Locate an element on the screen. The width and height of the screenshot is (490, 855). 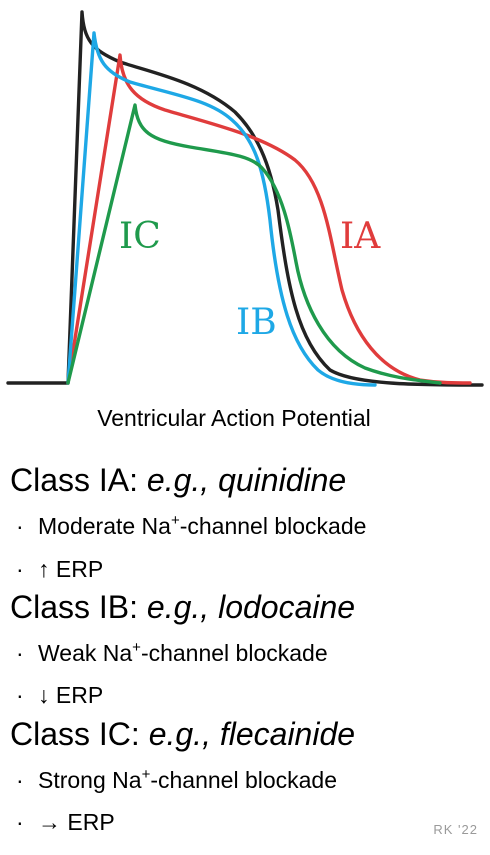
ib-curve-label: IB is located at coordinates (256, 322).